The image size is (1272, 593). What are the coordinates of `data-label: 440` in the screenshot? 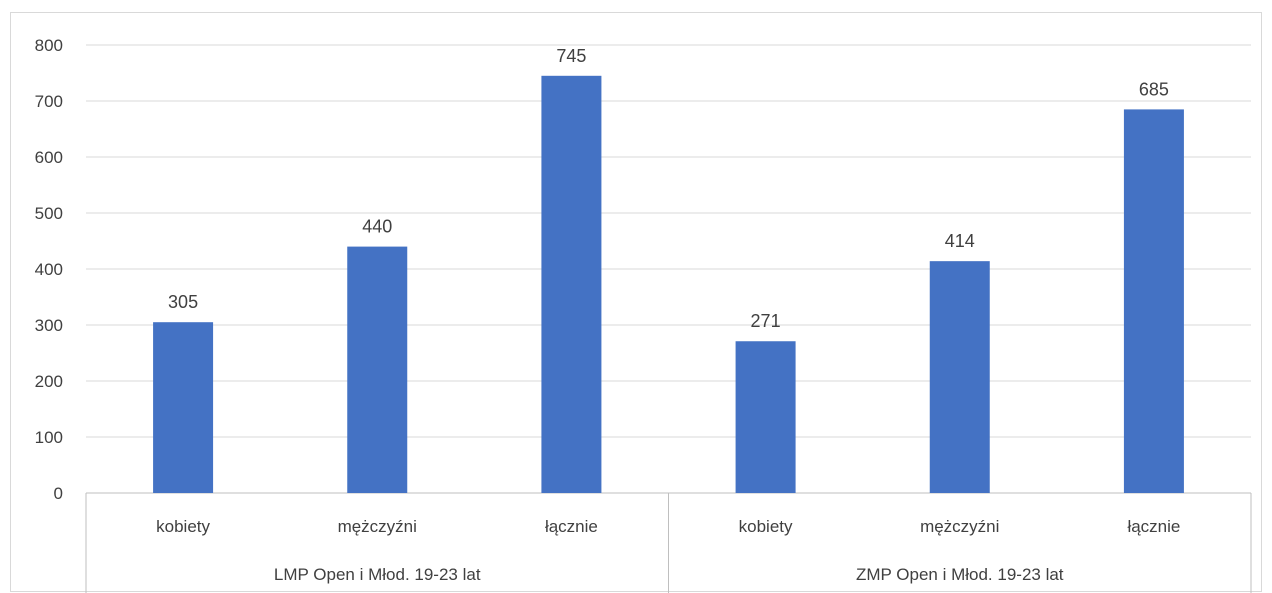 It's located at (377, 227).